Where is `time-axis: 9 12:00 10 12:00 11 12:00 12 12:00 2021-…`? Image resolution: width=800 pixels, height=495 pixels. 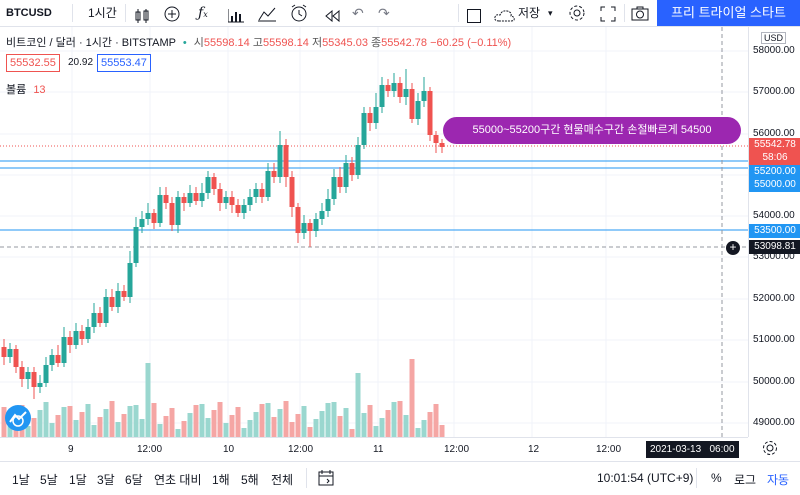
time-axis: 9 12:00 10 12:00 11 12:00 12 12:00 2021-… is located at coordinates (374, 449).